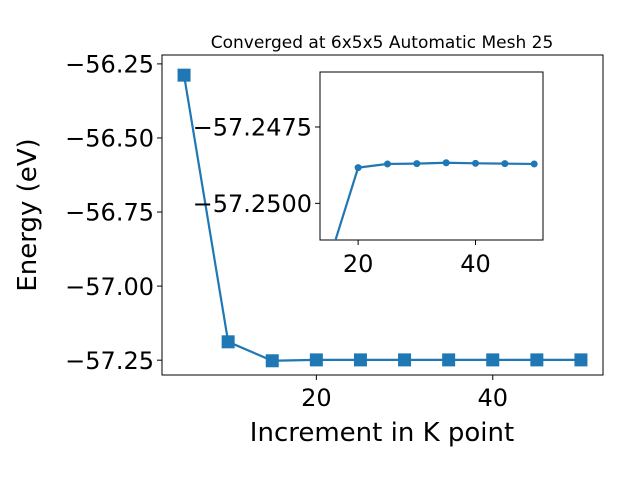 The width and height of the screenshot is (640, 480). Describe the element at coordinates (252, 128) in the screenshot. I see `inset-y-tick-label: −57.2475` at that location.